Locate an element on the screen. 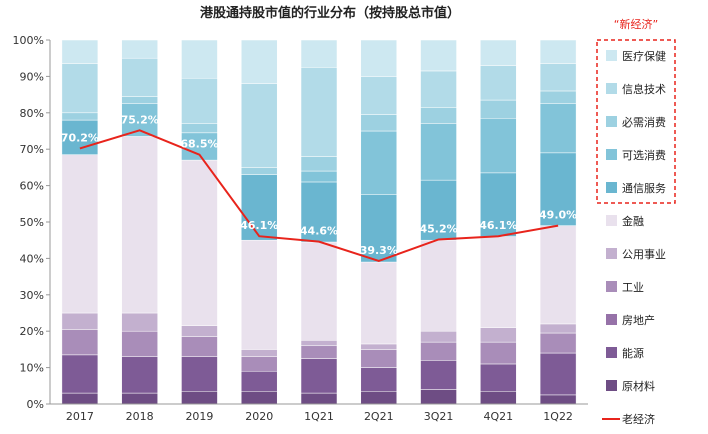 This screenshot has height=434, width=708. y-tick-label: 100% is located at coordinates (28, 40).